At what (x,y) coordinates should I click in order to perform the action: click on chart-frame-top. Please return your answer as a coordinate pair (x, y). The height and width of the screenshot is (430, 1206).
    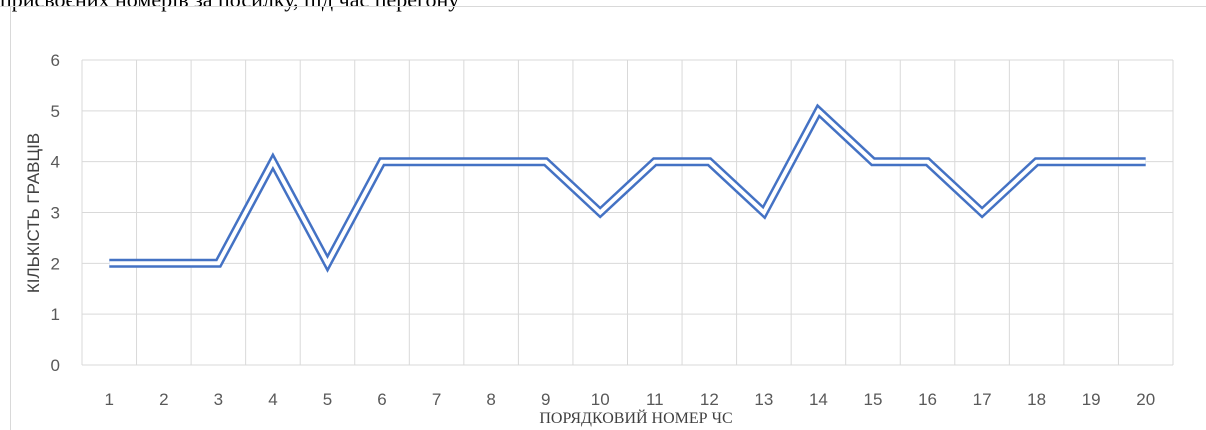
    Looking at the image, I should click on (603, 6).